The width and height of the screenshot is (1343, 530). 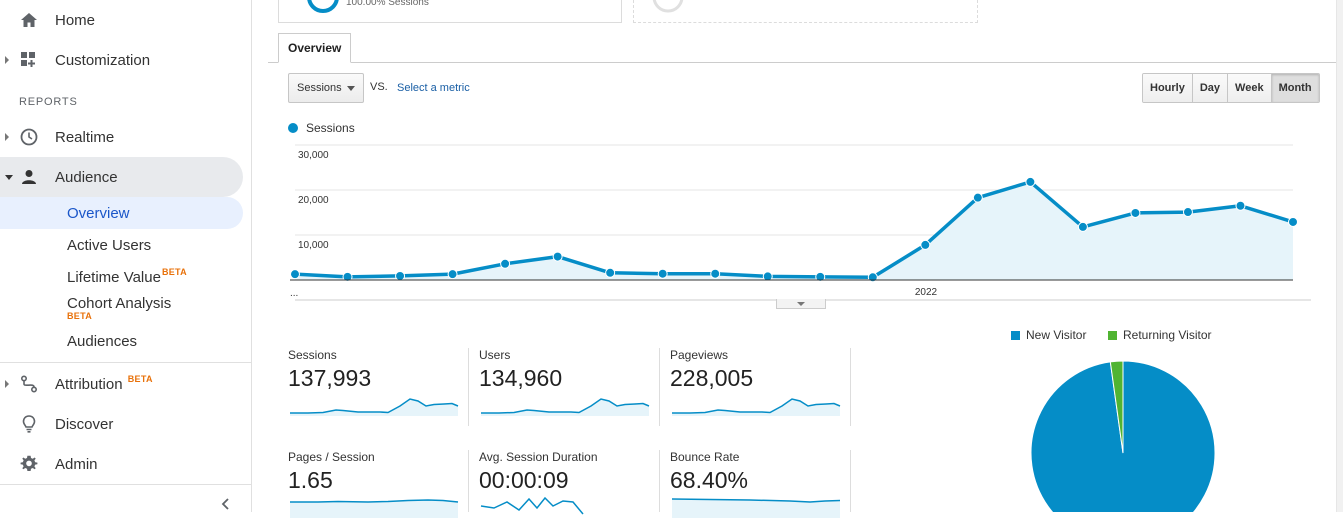 I want to click on chart-expand-handle, so click(x=801, y=304).